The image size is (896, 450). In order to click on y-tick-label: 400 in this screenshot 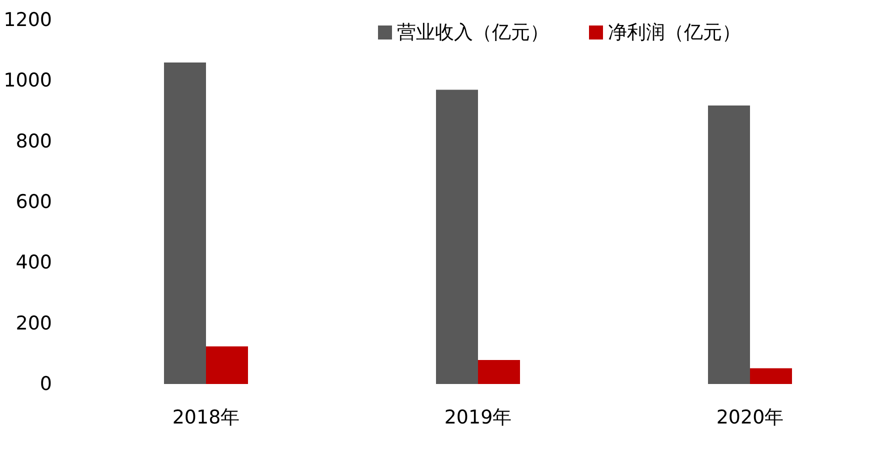, I will do `click(34, 263)`.